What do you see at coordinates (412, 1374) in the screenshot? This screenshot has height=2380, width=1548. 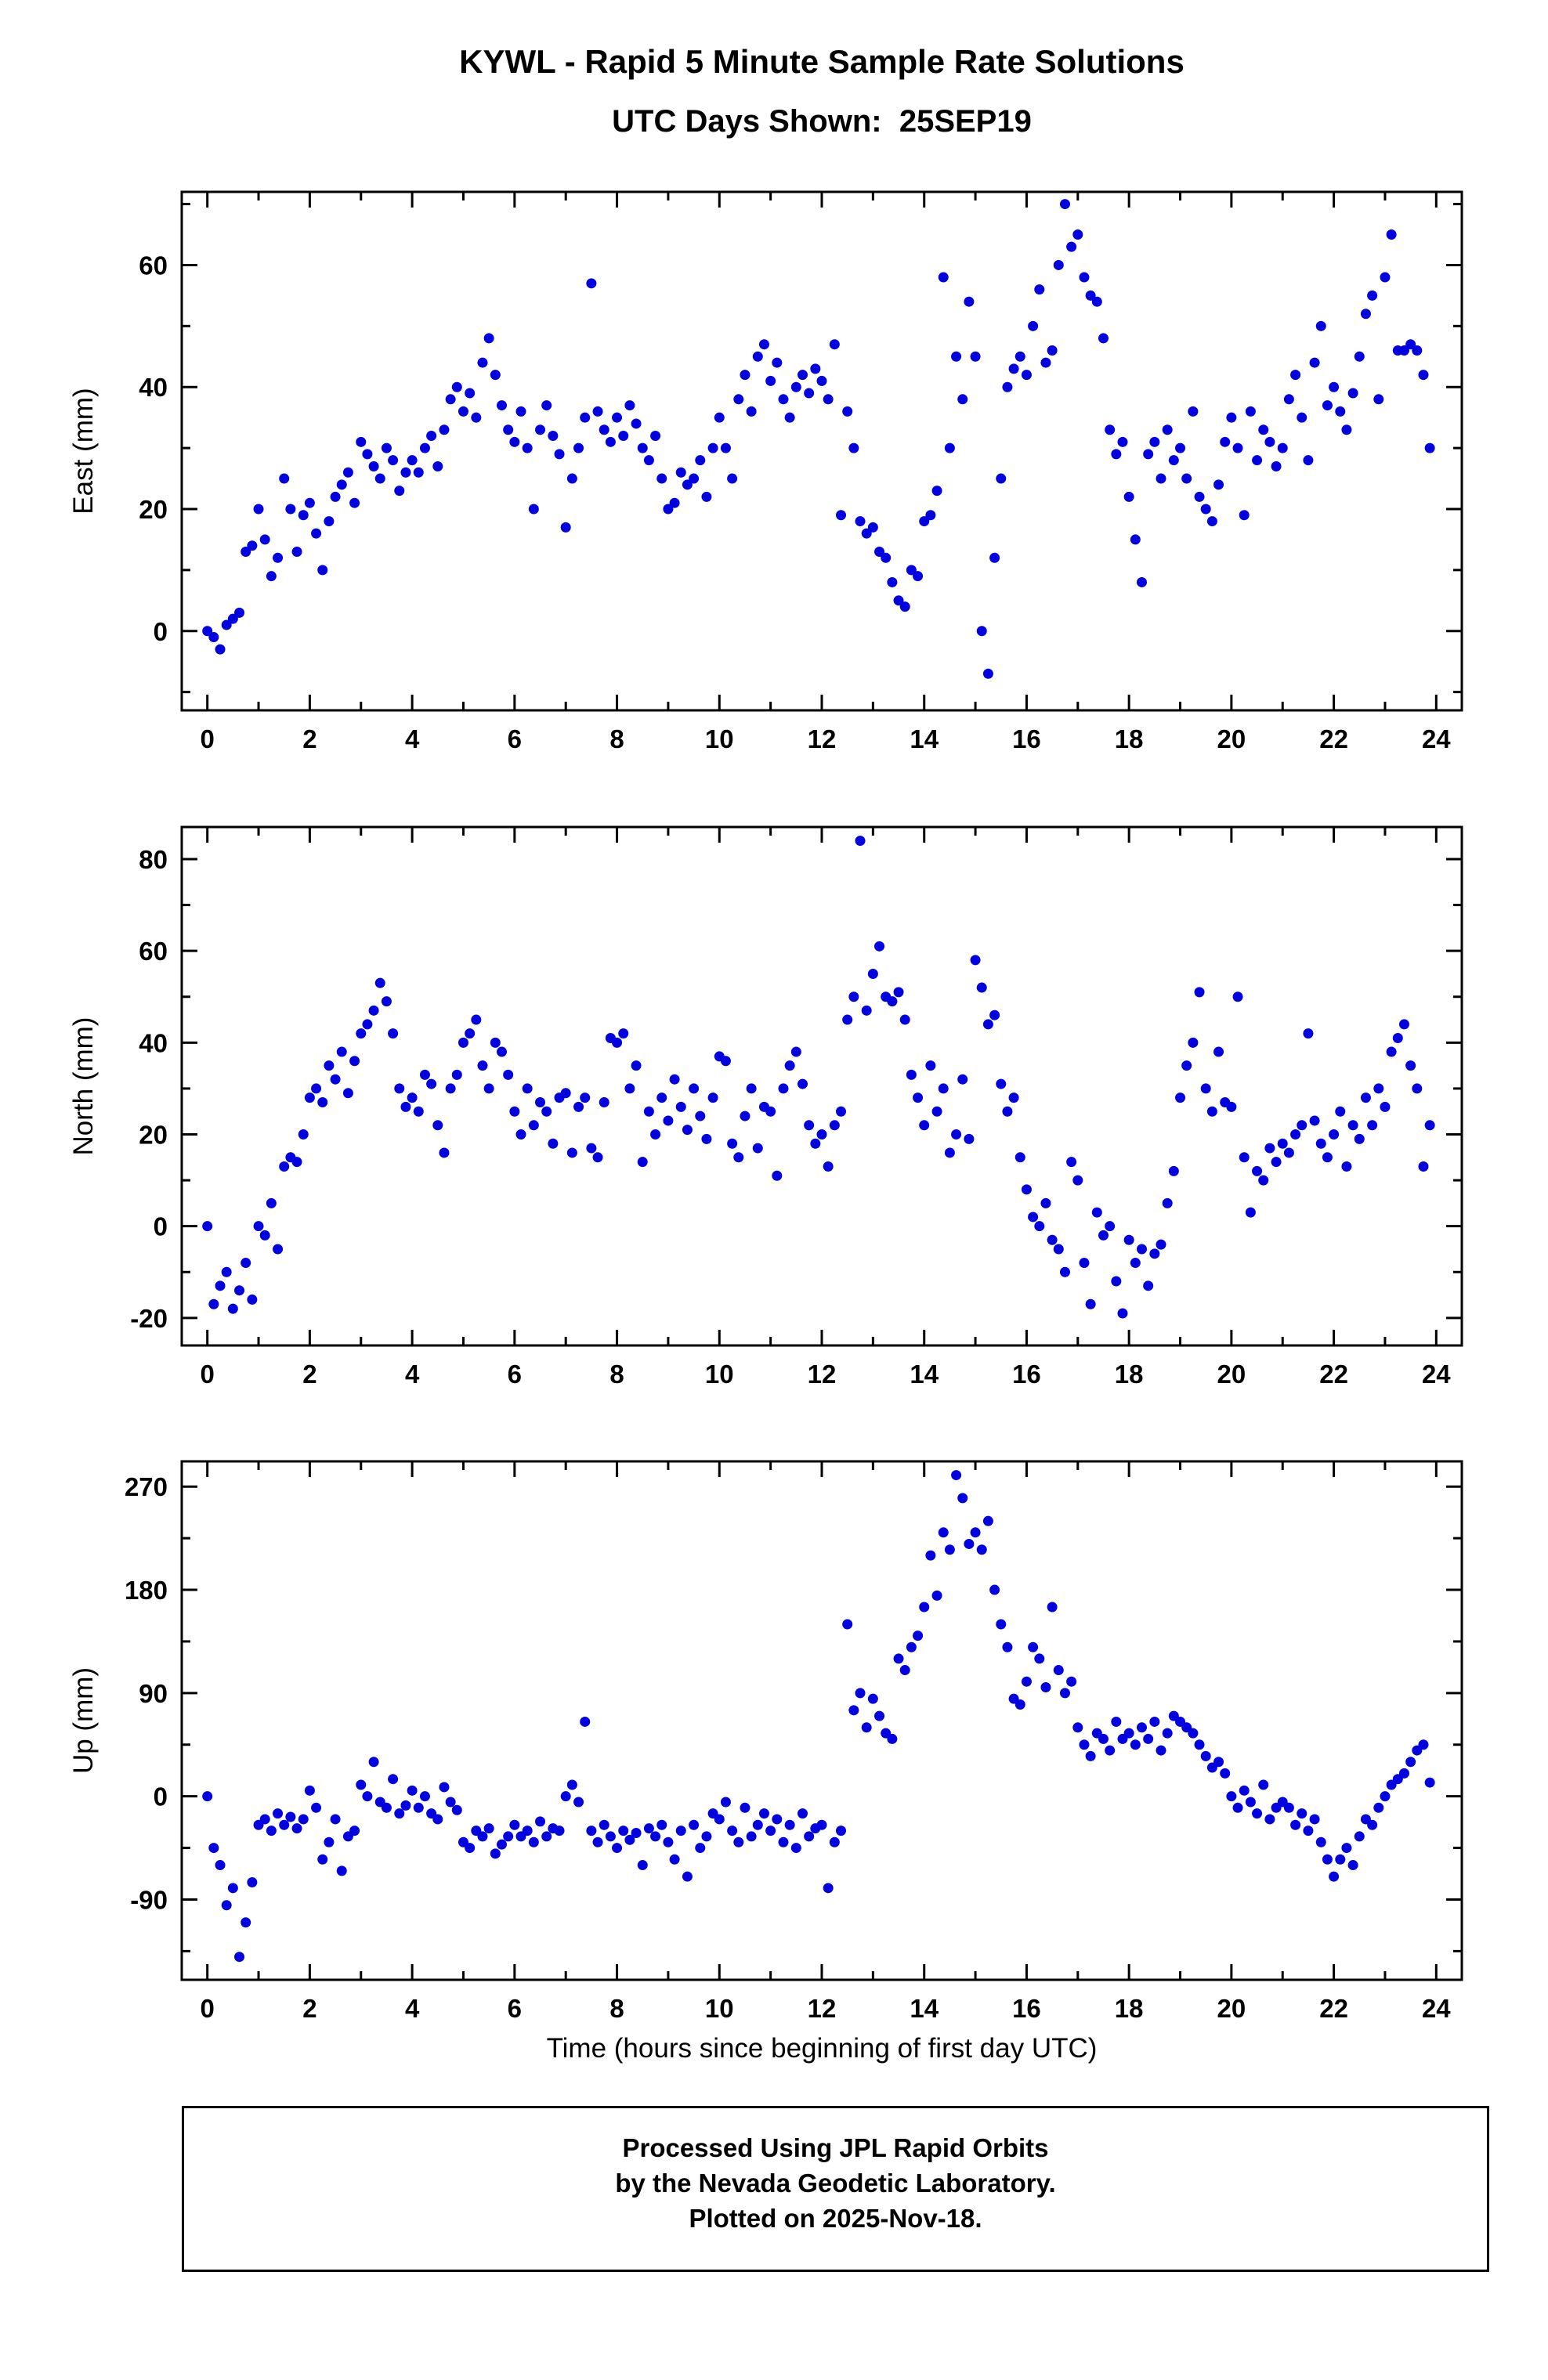 I see `x-tick-label: 4` at bounding box center [412, 1374].